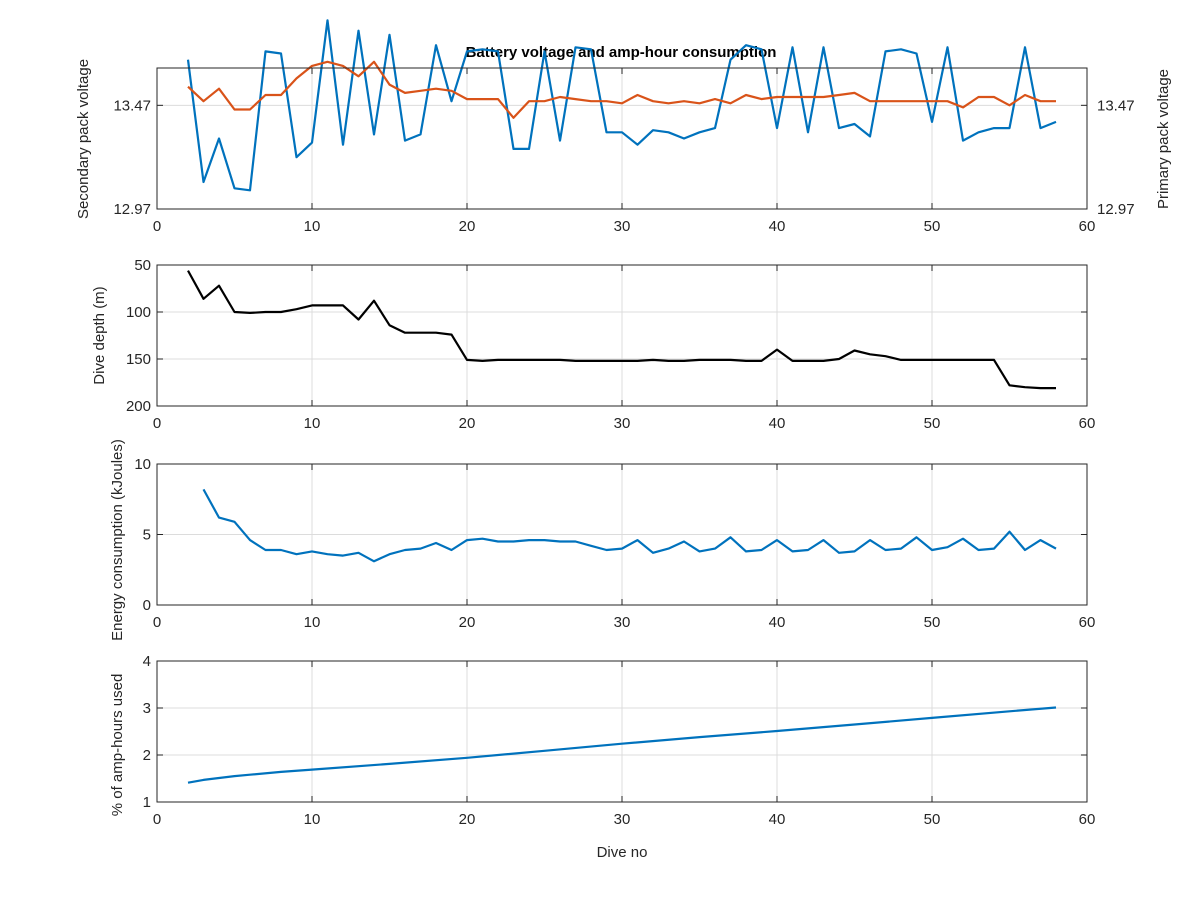  What do you see at coordinates (117, 540) in the screenshot?
I see `y-axis-label: Energy consumption (kJoules)` at bounding box center [117, 540].